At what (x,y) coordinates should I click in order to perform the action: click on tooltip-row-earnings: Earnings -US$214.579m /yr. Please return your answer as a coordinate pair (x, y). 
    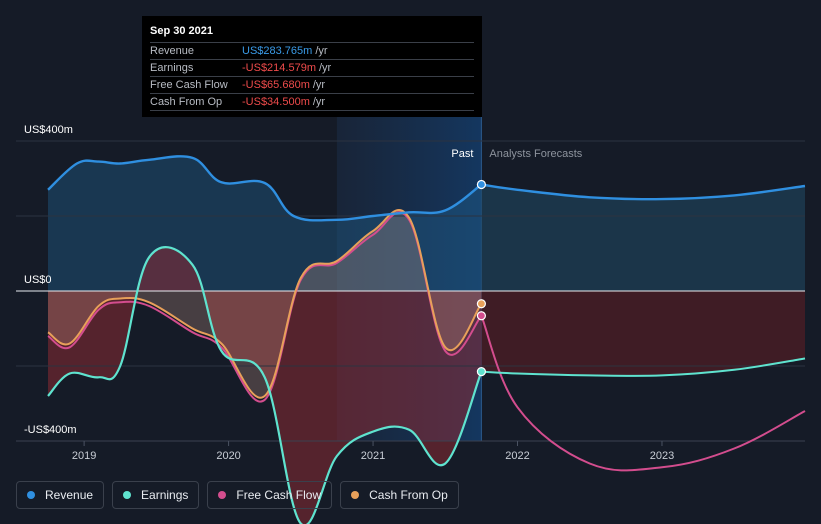
    Looking at the image, I should click on (312, 67).